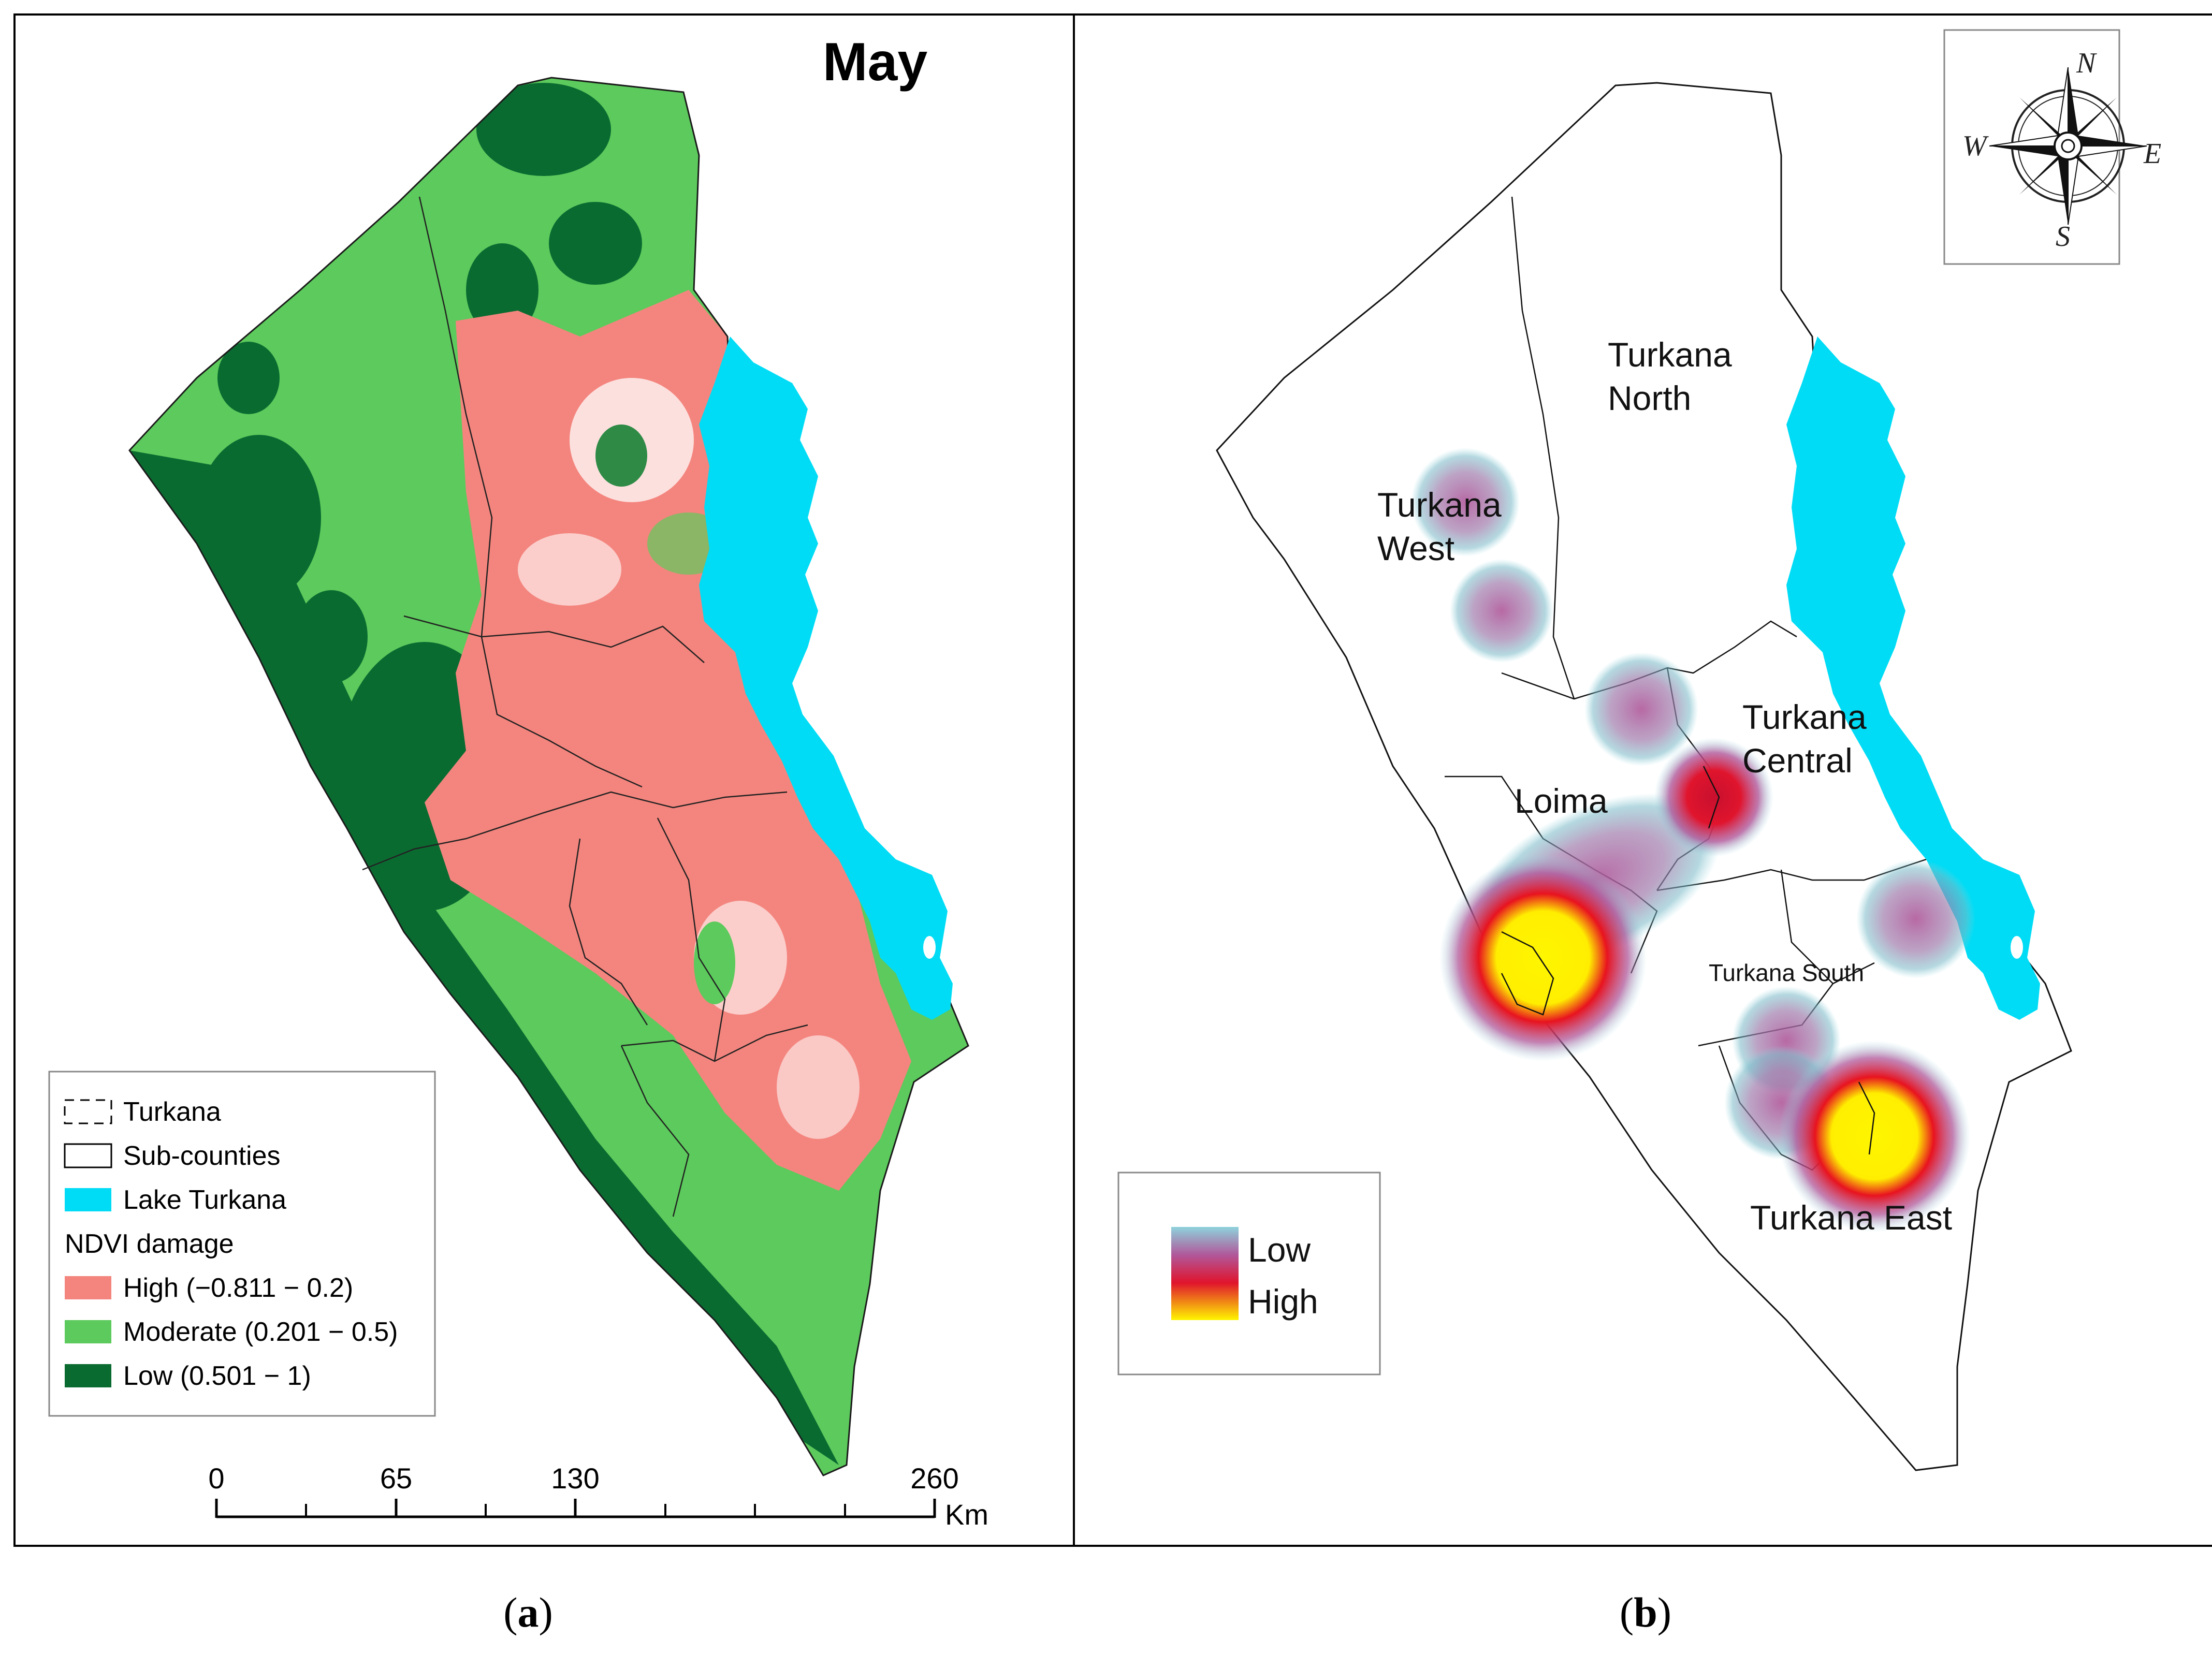 This screenshot has width=2212, height=1654. Describe the element at coordinates (1851, 1217) in the screenshot. I see `label-turkana-east: Turkana East` at that location.